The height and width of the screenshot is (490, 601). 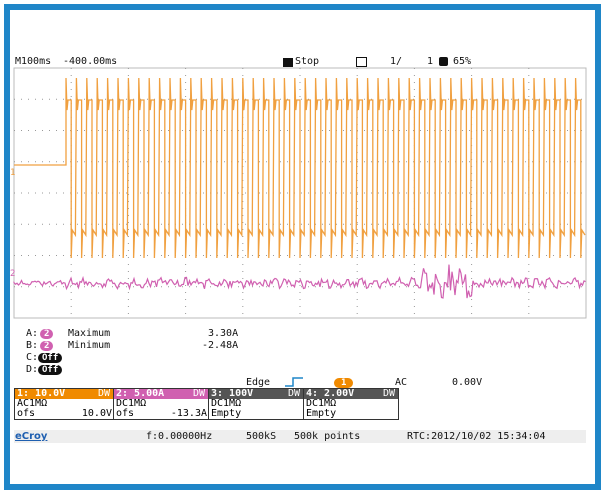 What do you see at coordinates (33, 61) in the screenshot?
I see `timebase: M100ms` at bounding box center [33, 61].